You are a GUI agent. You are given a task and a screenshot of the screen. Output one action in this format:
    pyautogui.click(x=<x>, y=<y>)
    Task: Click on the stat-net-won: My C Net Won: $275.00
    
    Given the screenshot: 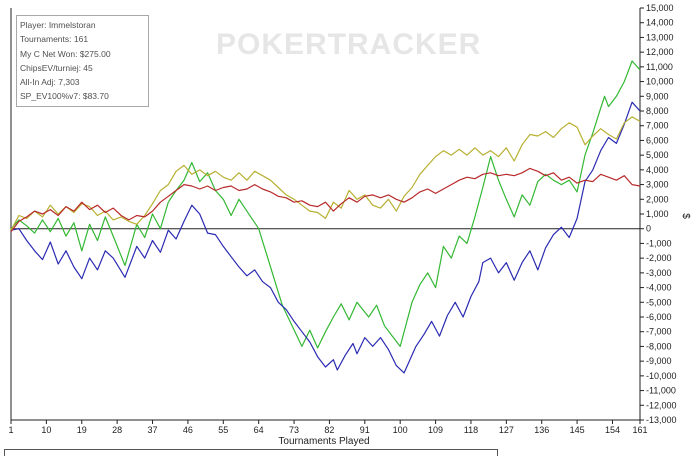 What is the action you would take?
    pyautogui.click(x=65, y=53)
    